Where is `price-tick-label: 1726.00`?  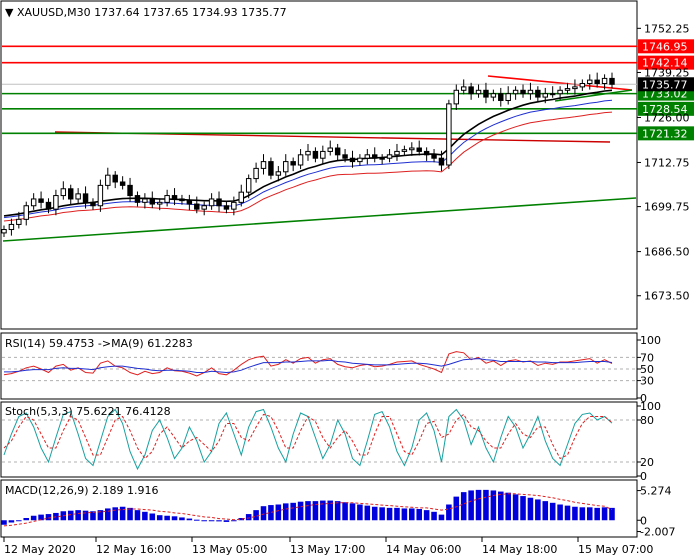
price-tick-label: 1726.00 is located at coordinates (667, 117).